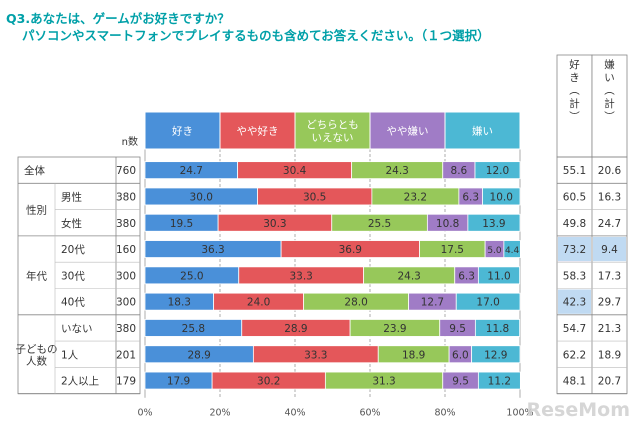  What do you see at coordinates (609, 355) in the screenshot?
I see `dislike-total: 18.9` at bounding box center [609, 355].